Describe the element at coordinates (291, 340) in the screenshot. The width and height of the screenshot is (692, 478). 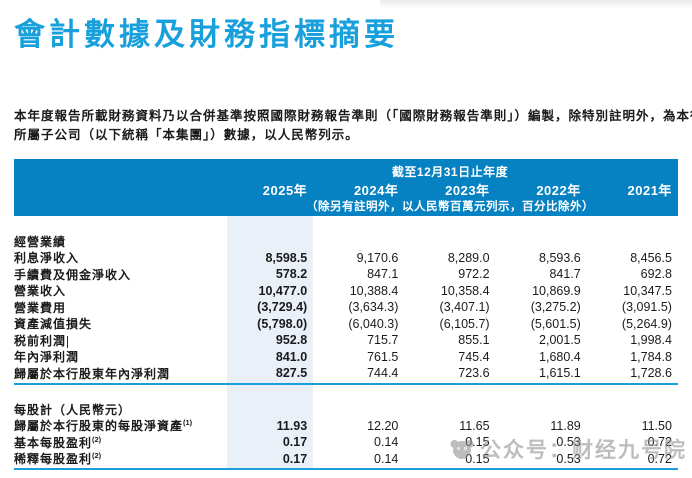
I see `cell-2025: 952.8` at that location.